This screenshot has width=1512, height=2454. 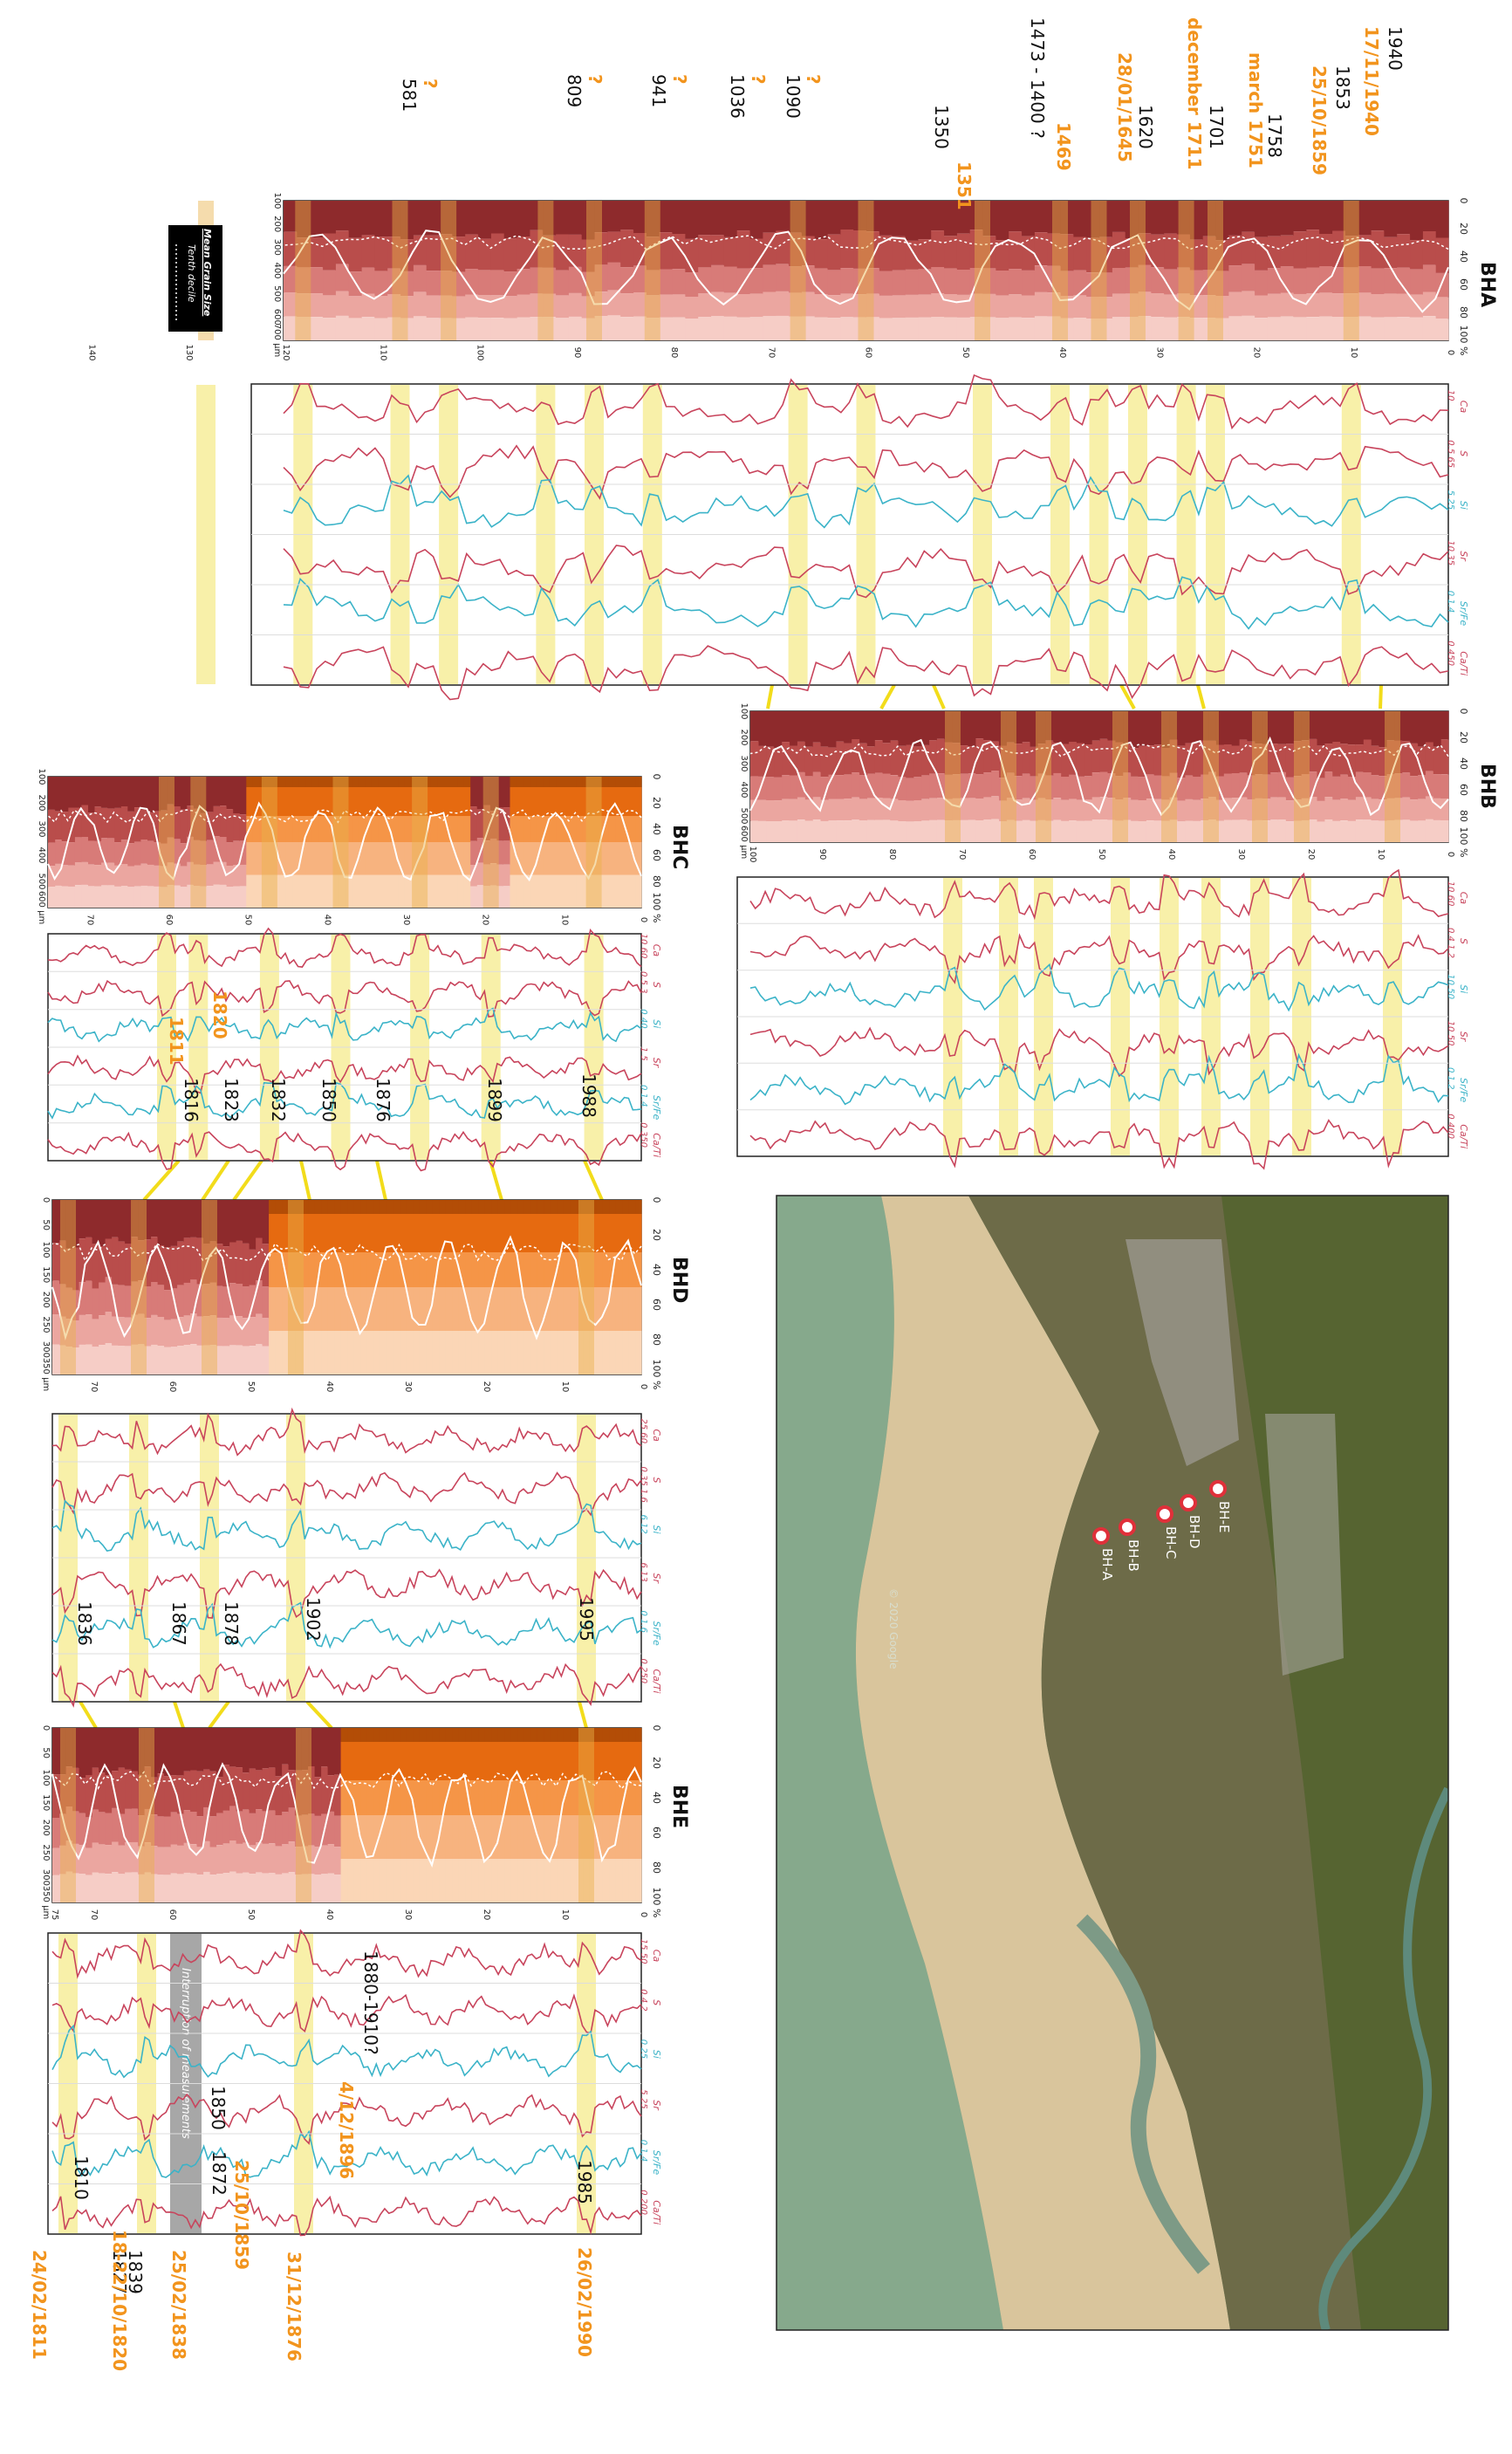 What do you see at coordinates (219, 1715) in the screenshot?
I see `tie-line` at bounding box center [219, 1715].